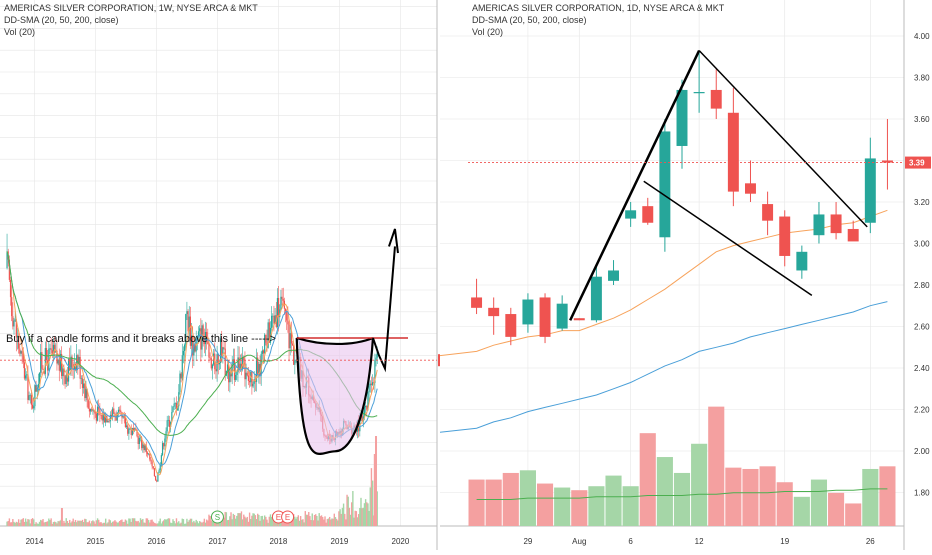 The height and width of the screenshot is (555, 932). What do you see at coordinates (335, 396) in the screenshot?
I see `cup-outline` at bounding box center [335, 396].